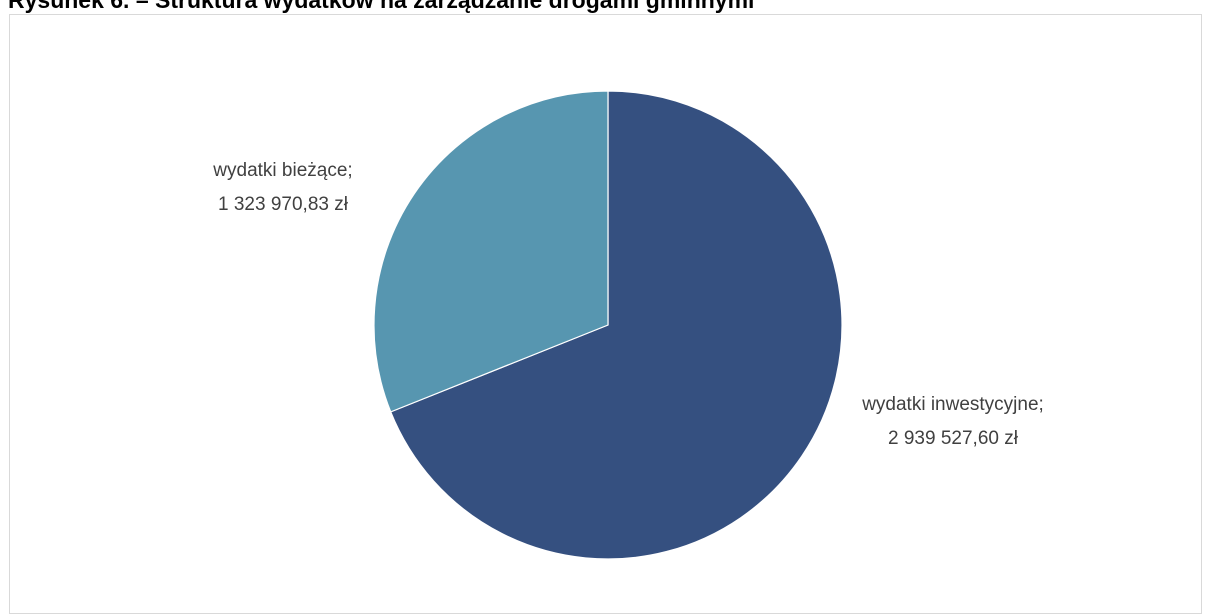 The height and width of the screenshot is (614, 1205). What do you see at coordinates (953, 438) in the screenshot?
I see `data-label-value: 2 939 527,60 zł` at bounding box center [953, 438].